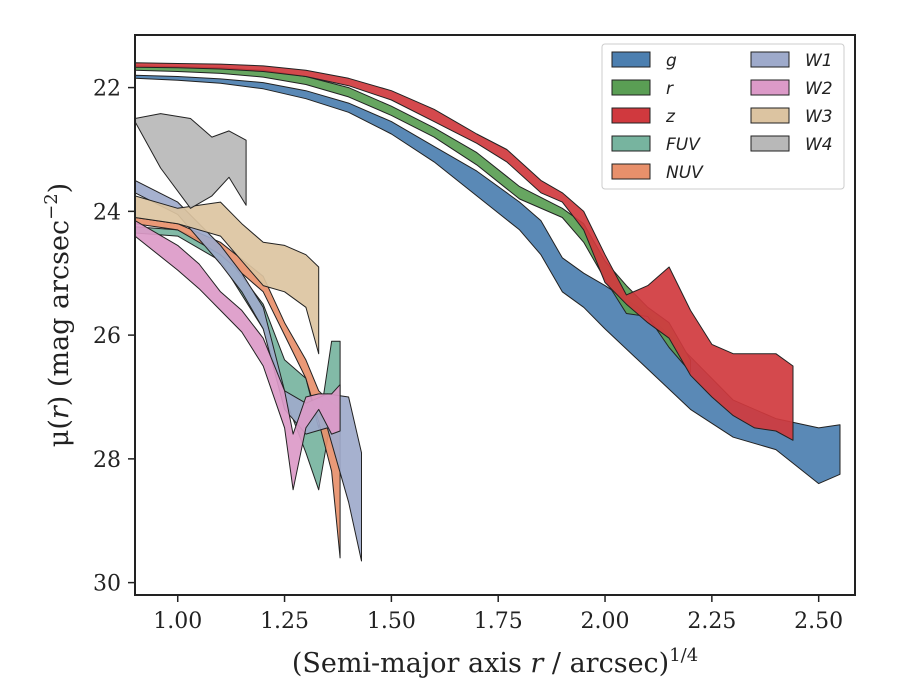  I want to click on legend-swatch-w4, so click(770, 143).